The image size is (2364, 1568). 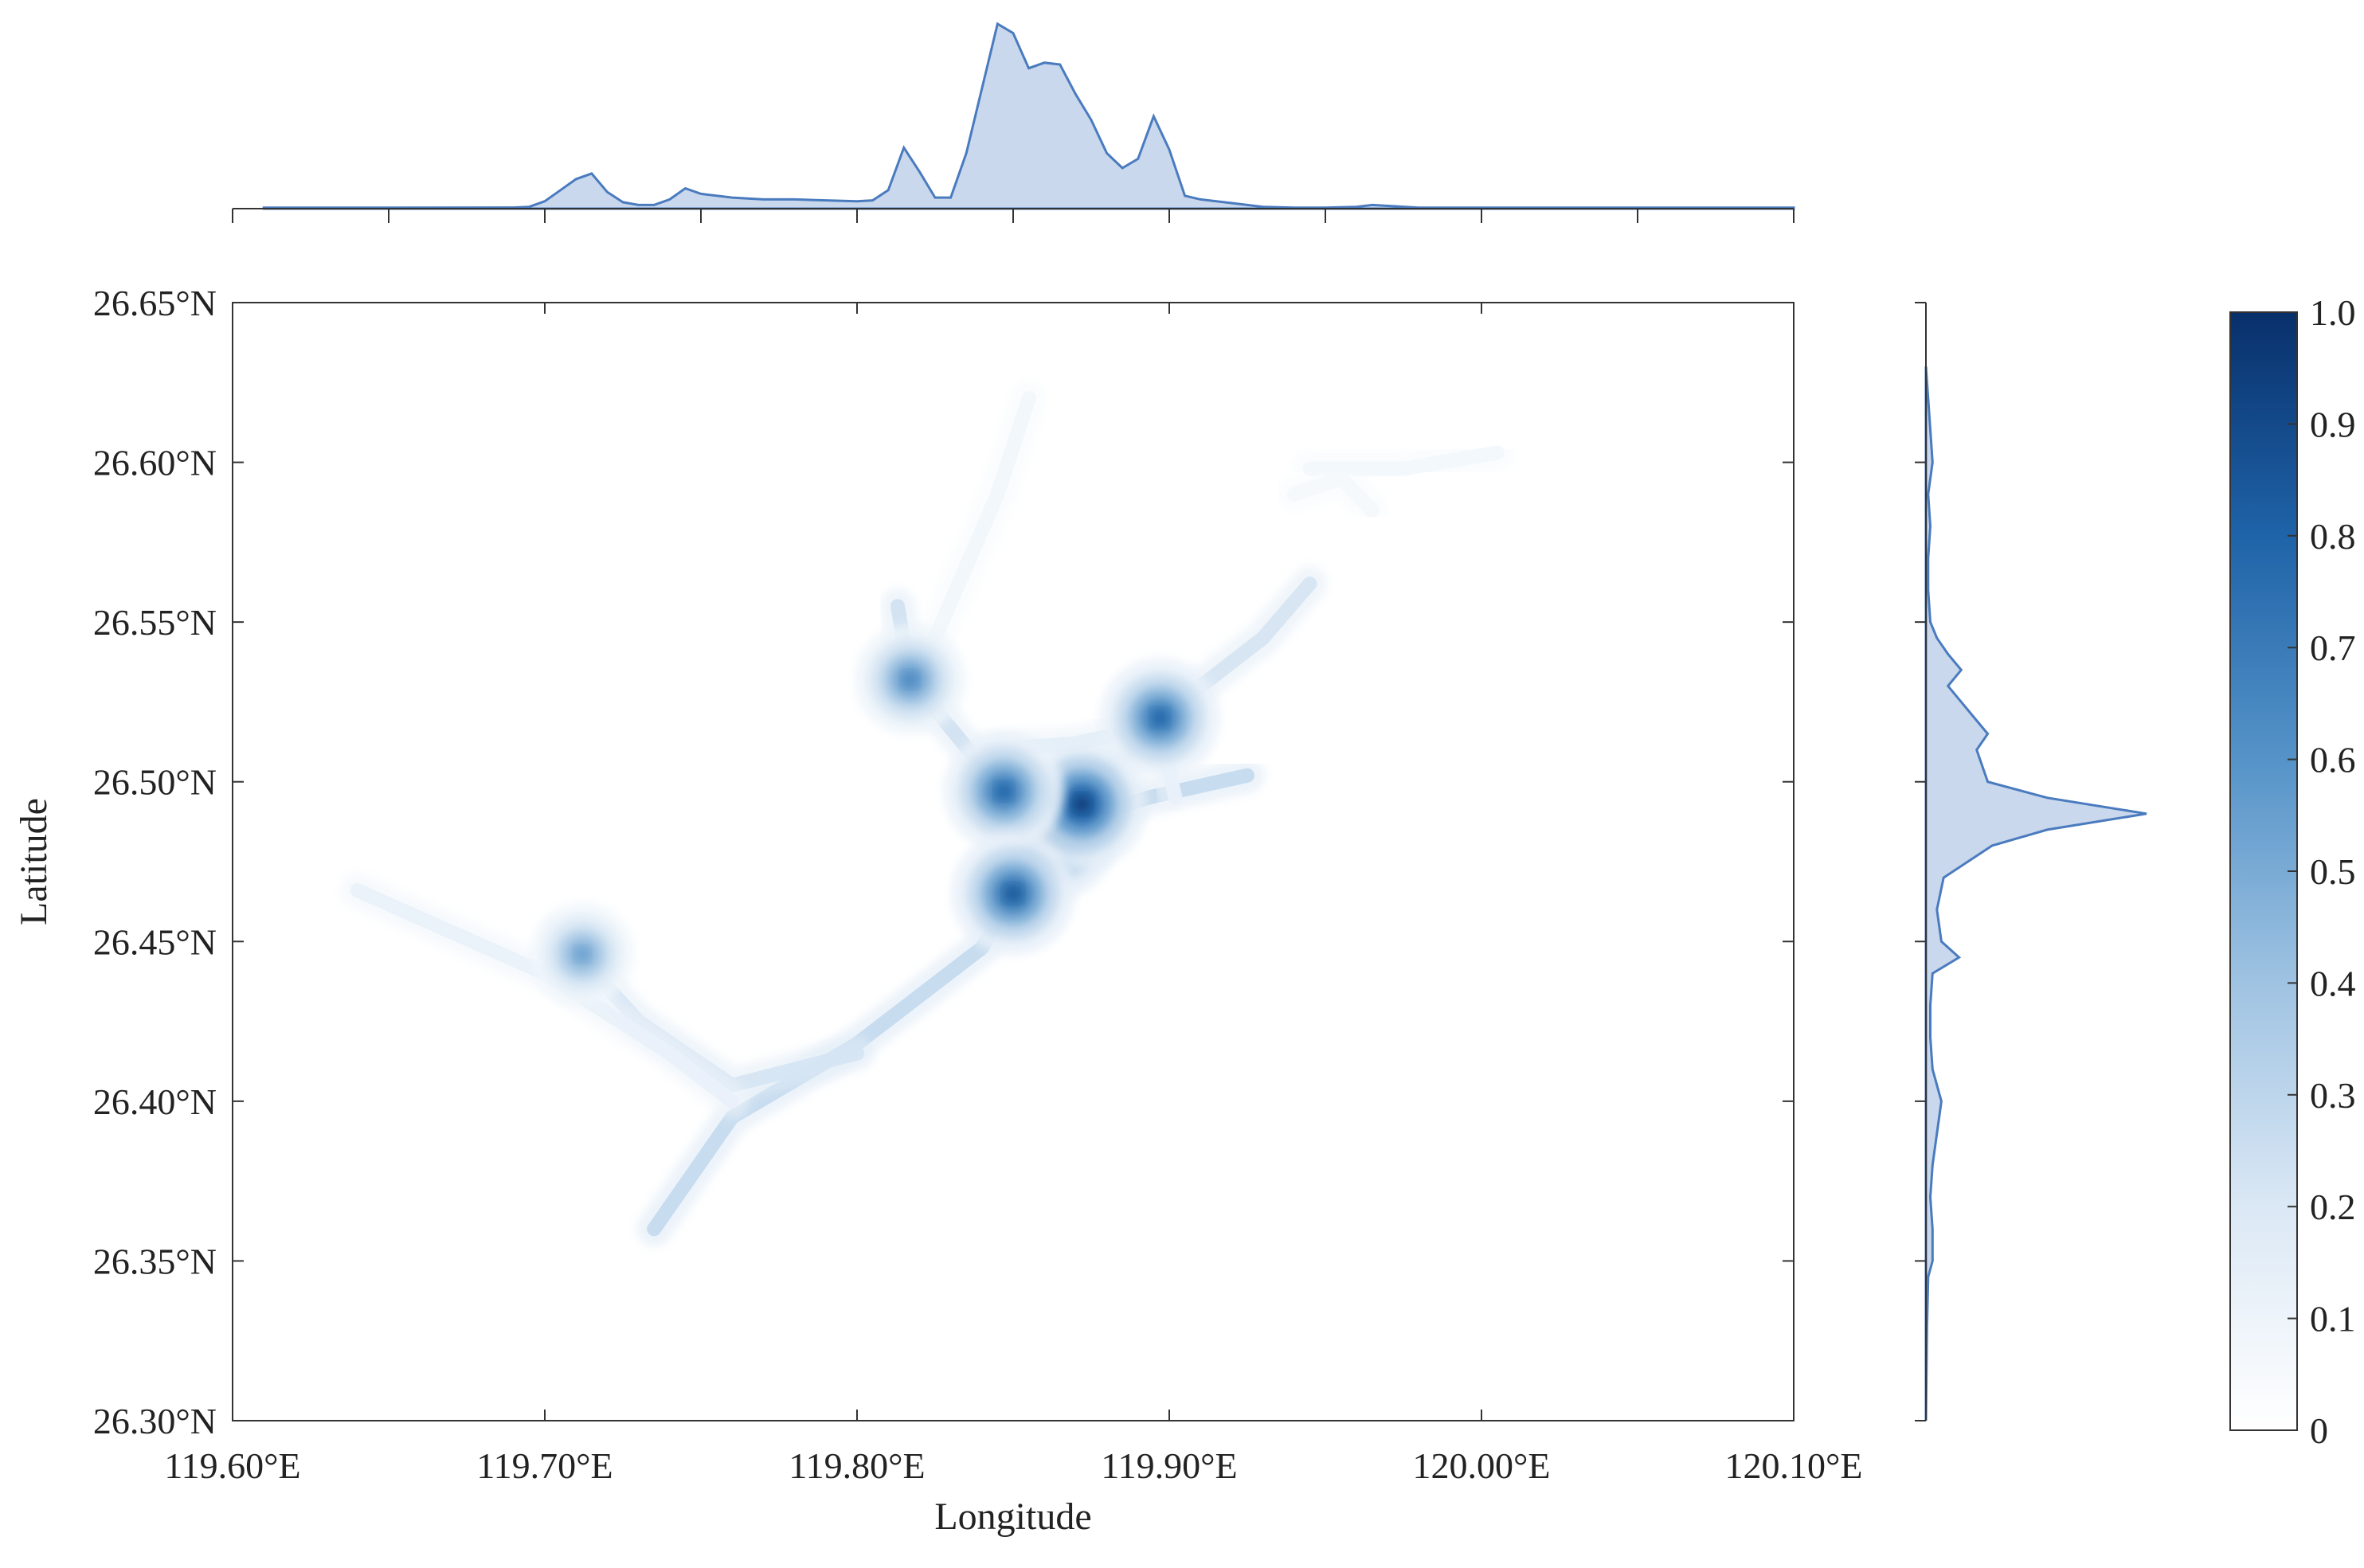 I want to click on marginal-longitude, so click(x=1013, y=122).